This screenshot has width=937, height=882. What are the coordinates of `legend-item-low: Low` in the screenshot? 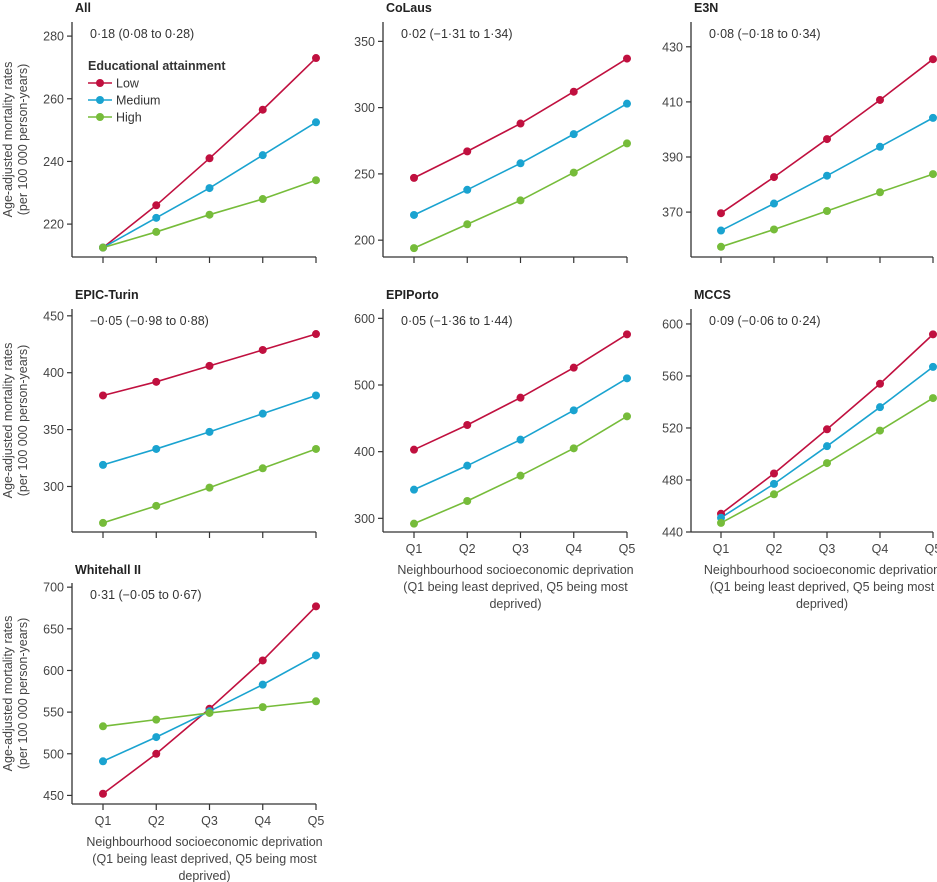 It's located at (114, 84).